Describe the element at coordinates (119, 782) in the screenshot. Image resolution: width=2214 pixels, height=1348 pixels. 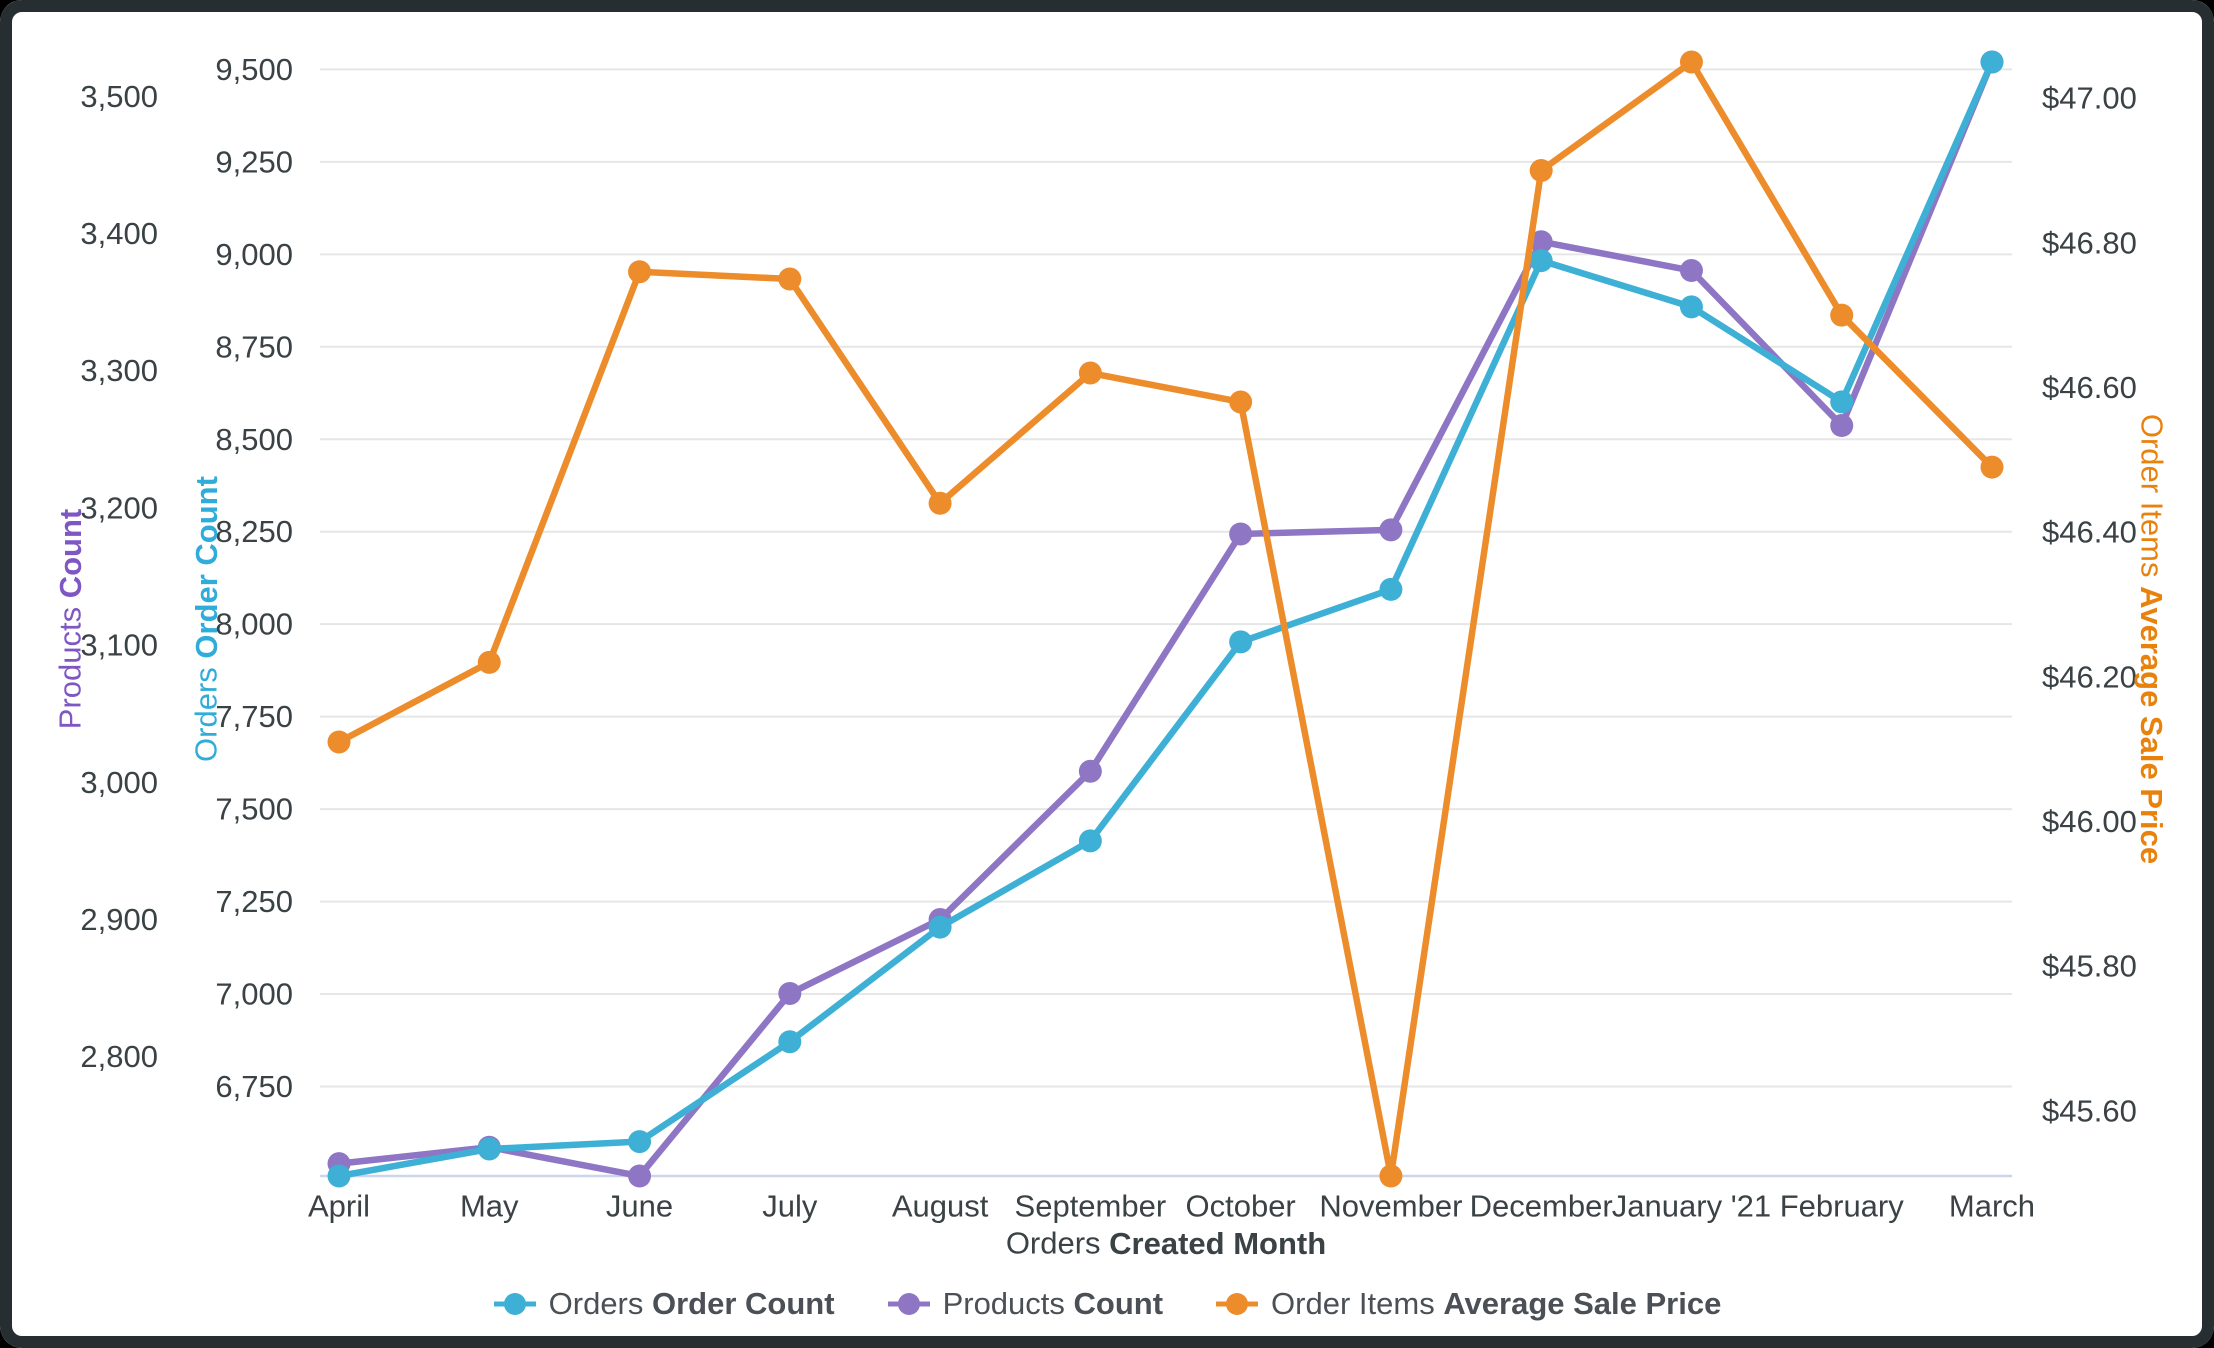
I see `products-axis-tick: 3,000` at that location.